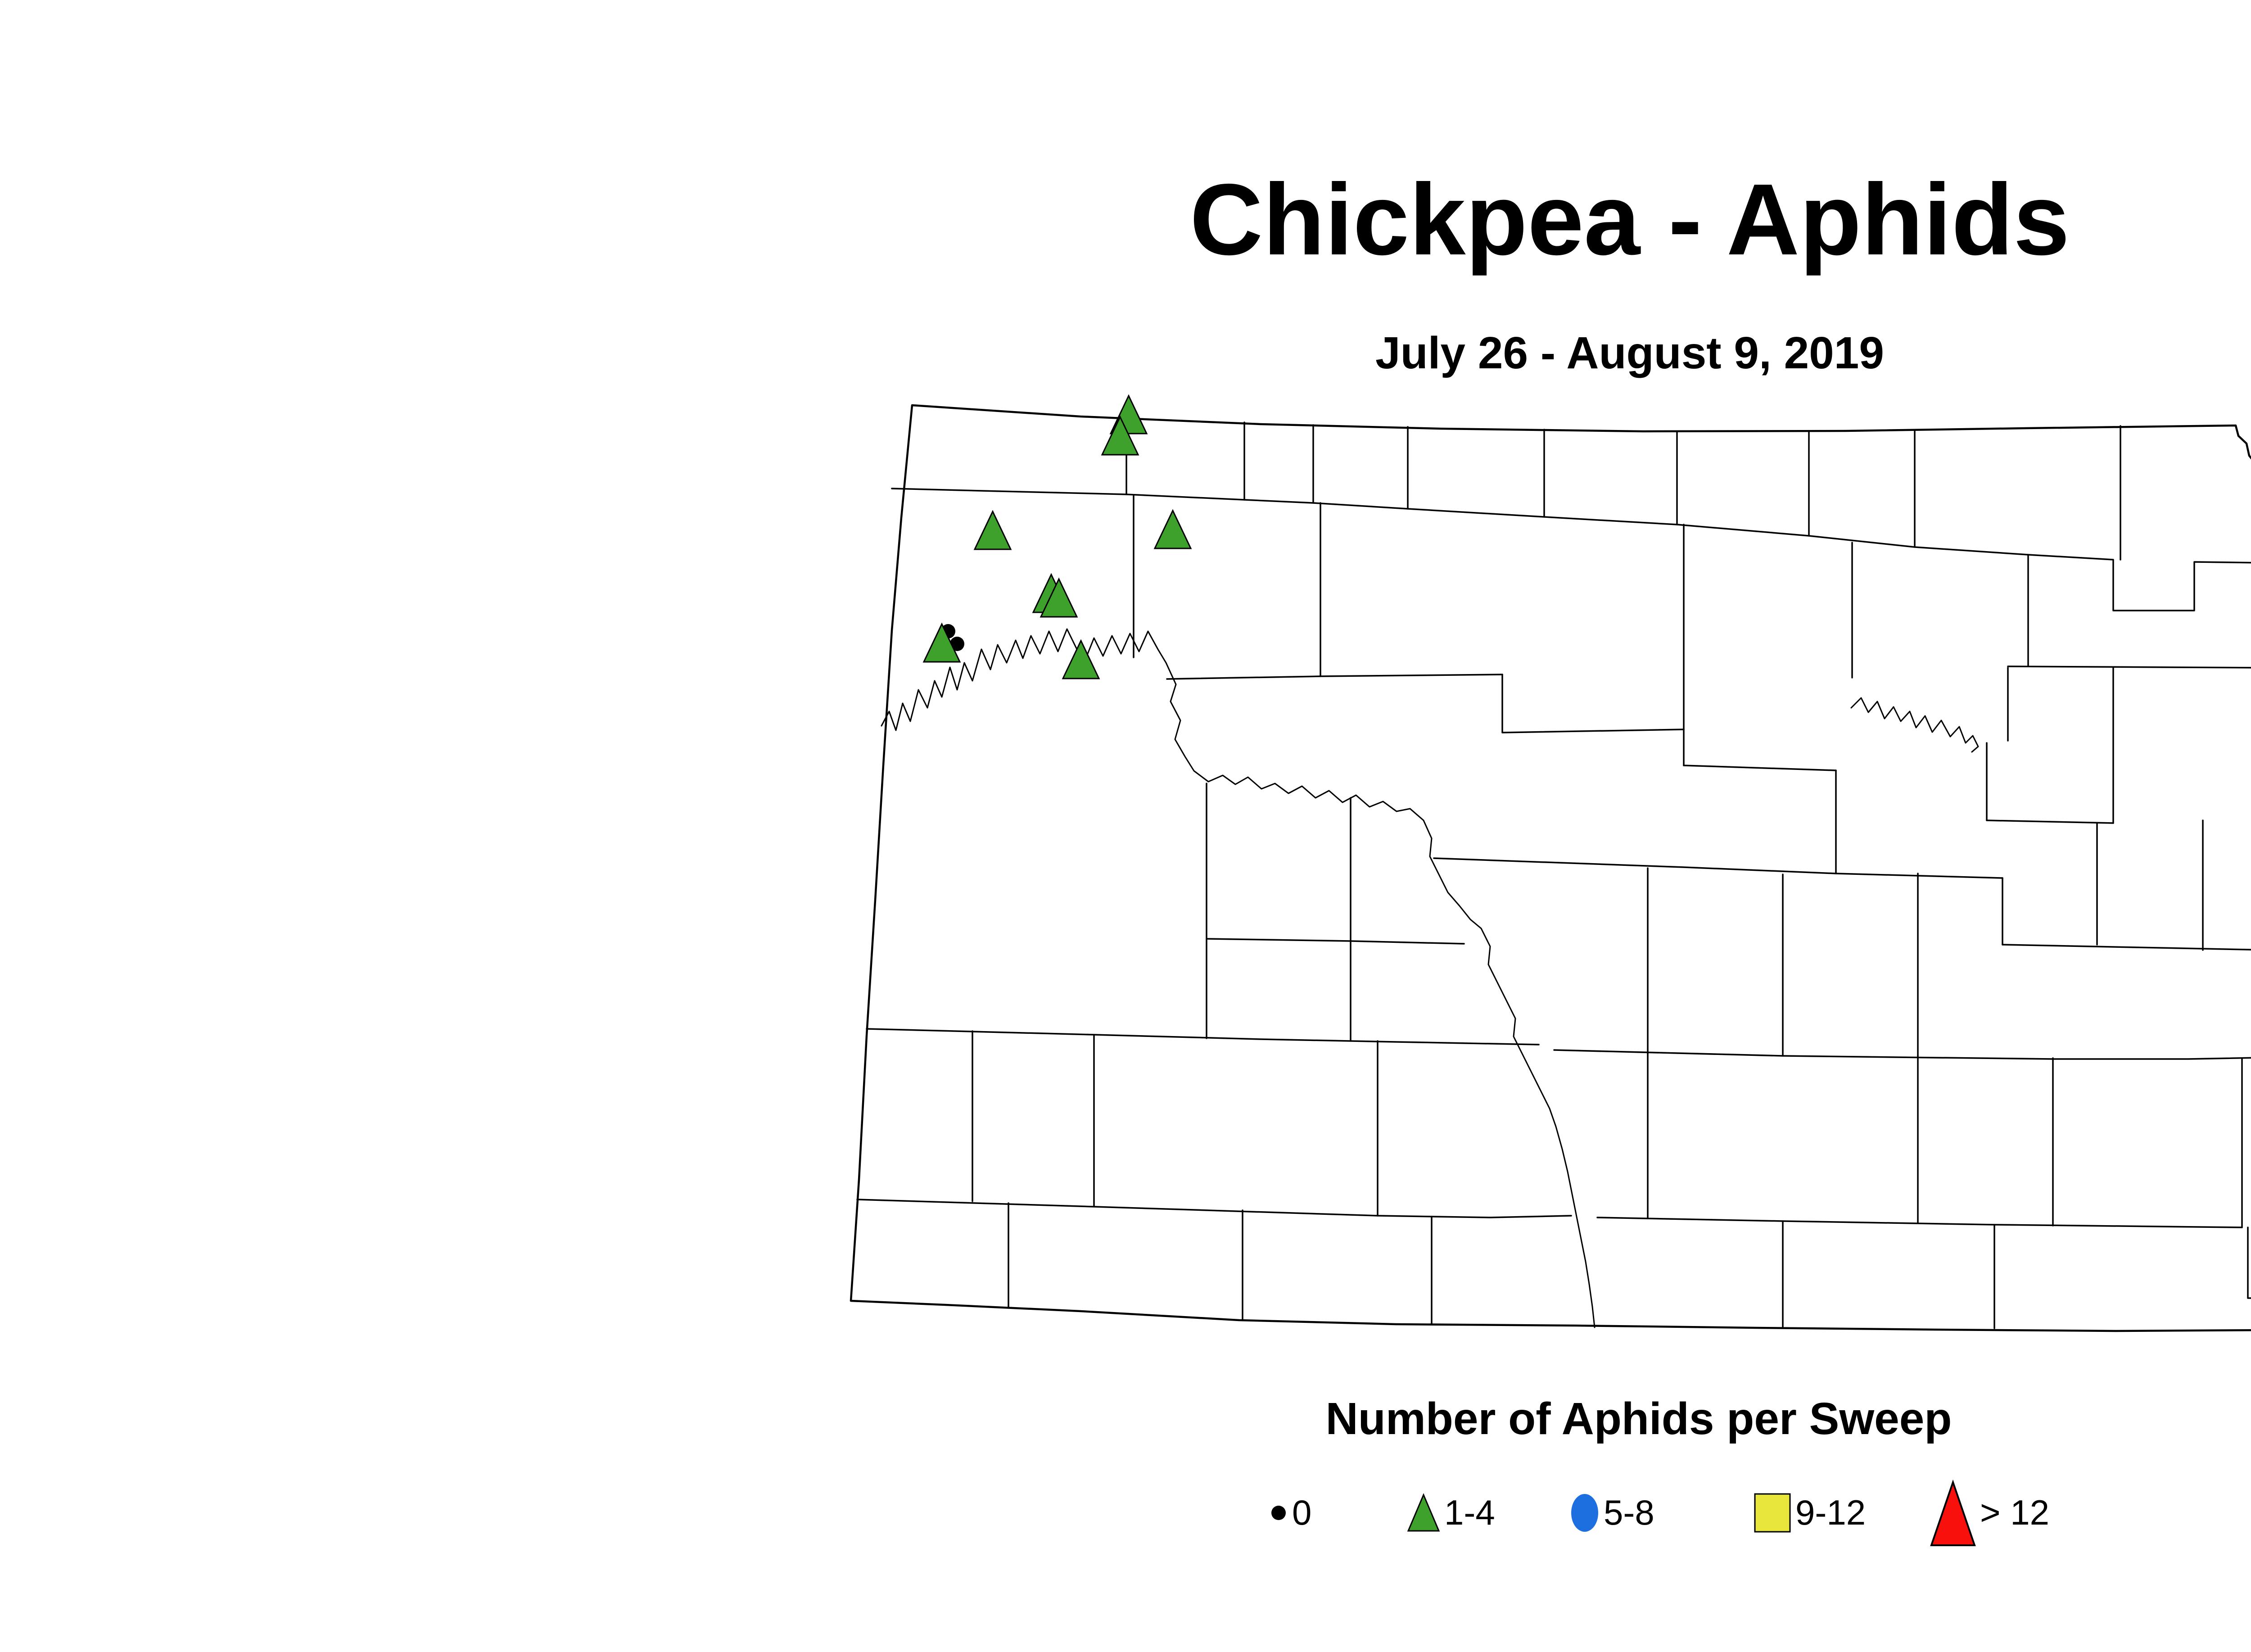  Describe the element at coordinates (1057, 537) in the screenshot. I see `map-points-layer` at that location.